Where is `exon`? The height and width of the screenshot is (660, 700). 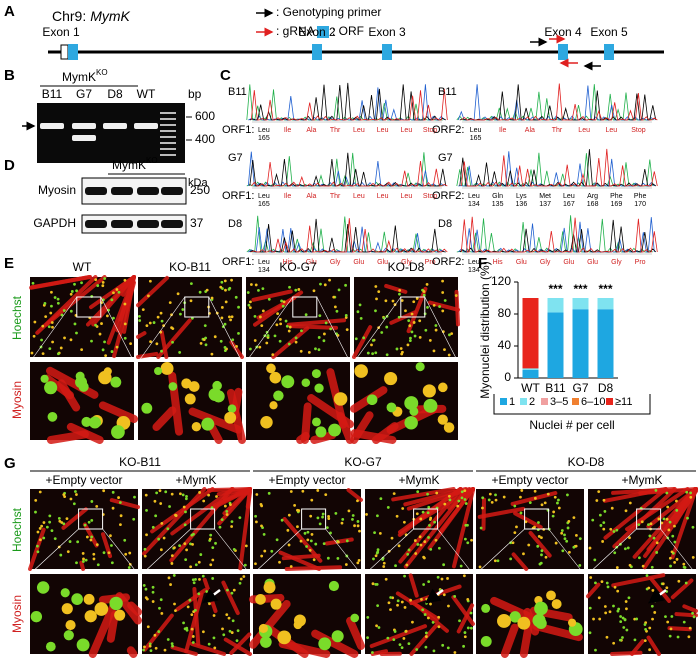
exon is located at coordinates (563, 52).